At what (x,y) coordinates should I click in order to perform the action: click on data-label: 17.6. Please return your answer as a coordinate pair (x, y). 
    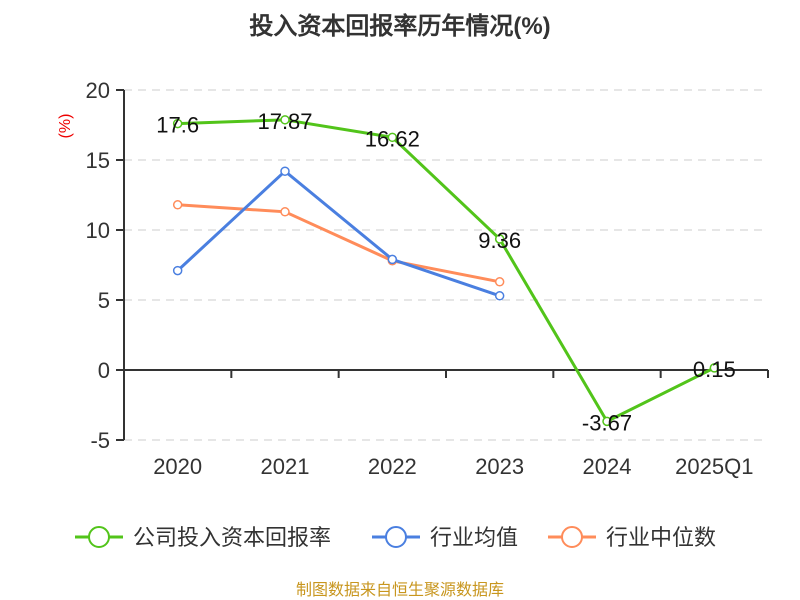
    Looking at the image, I should click on (177, 125).